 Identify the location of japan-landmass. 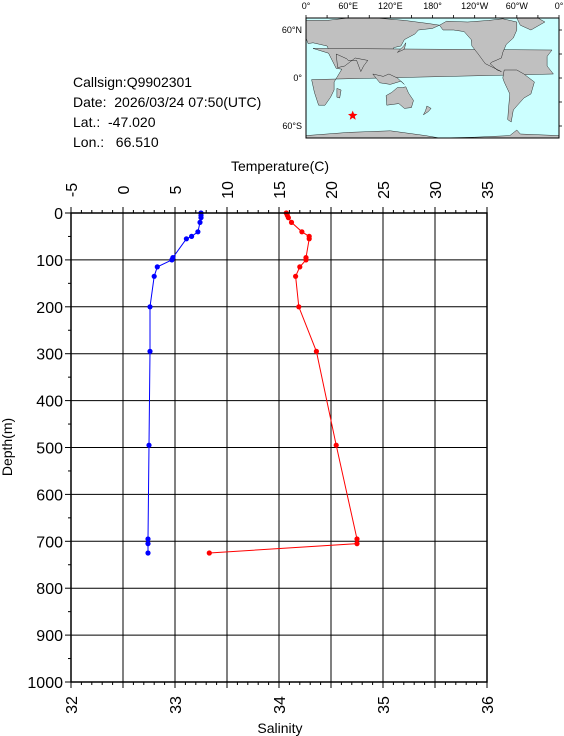
(401, 47).